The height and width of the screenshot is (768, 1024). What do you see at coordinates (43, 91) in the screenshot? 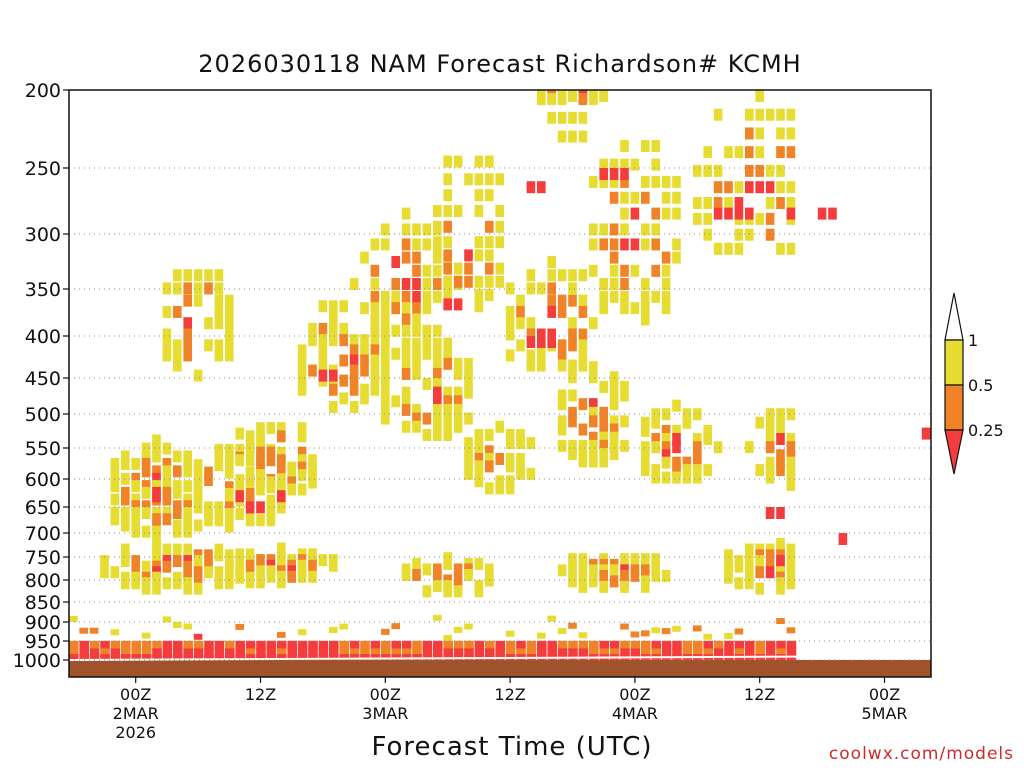
I see `y-tick-label: 200` at bounding box center [43, 91].